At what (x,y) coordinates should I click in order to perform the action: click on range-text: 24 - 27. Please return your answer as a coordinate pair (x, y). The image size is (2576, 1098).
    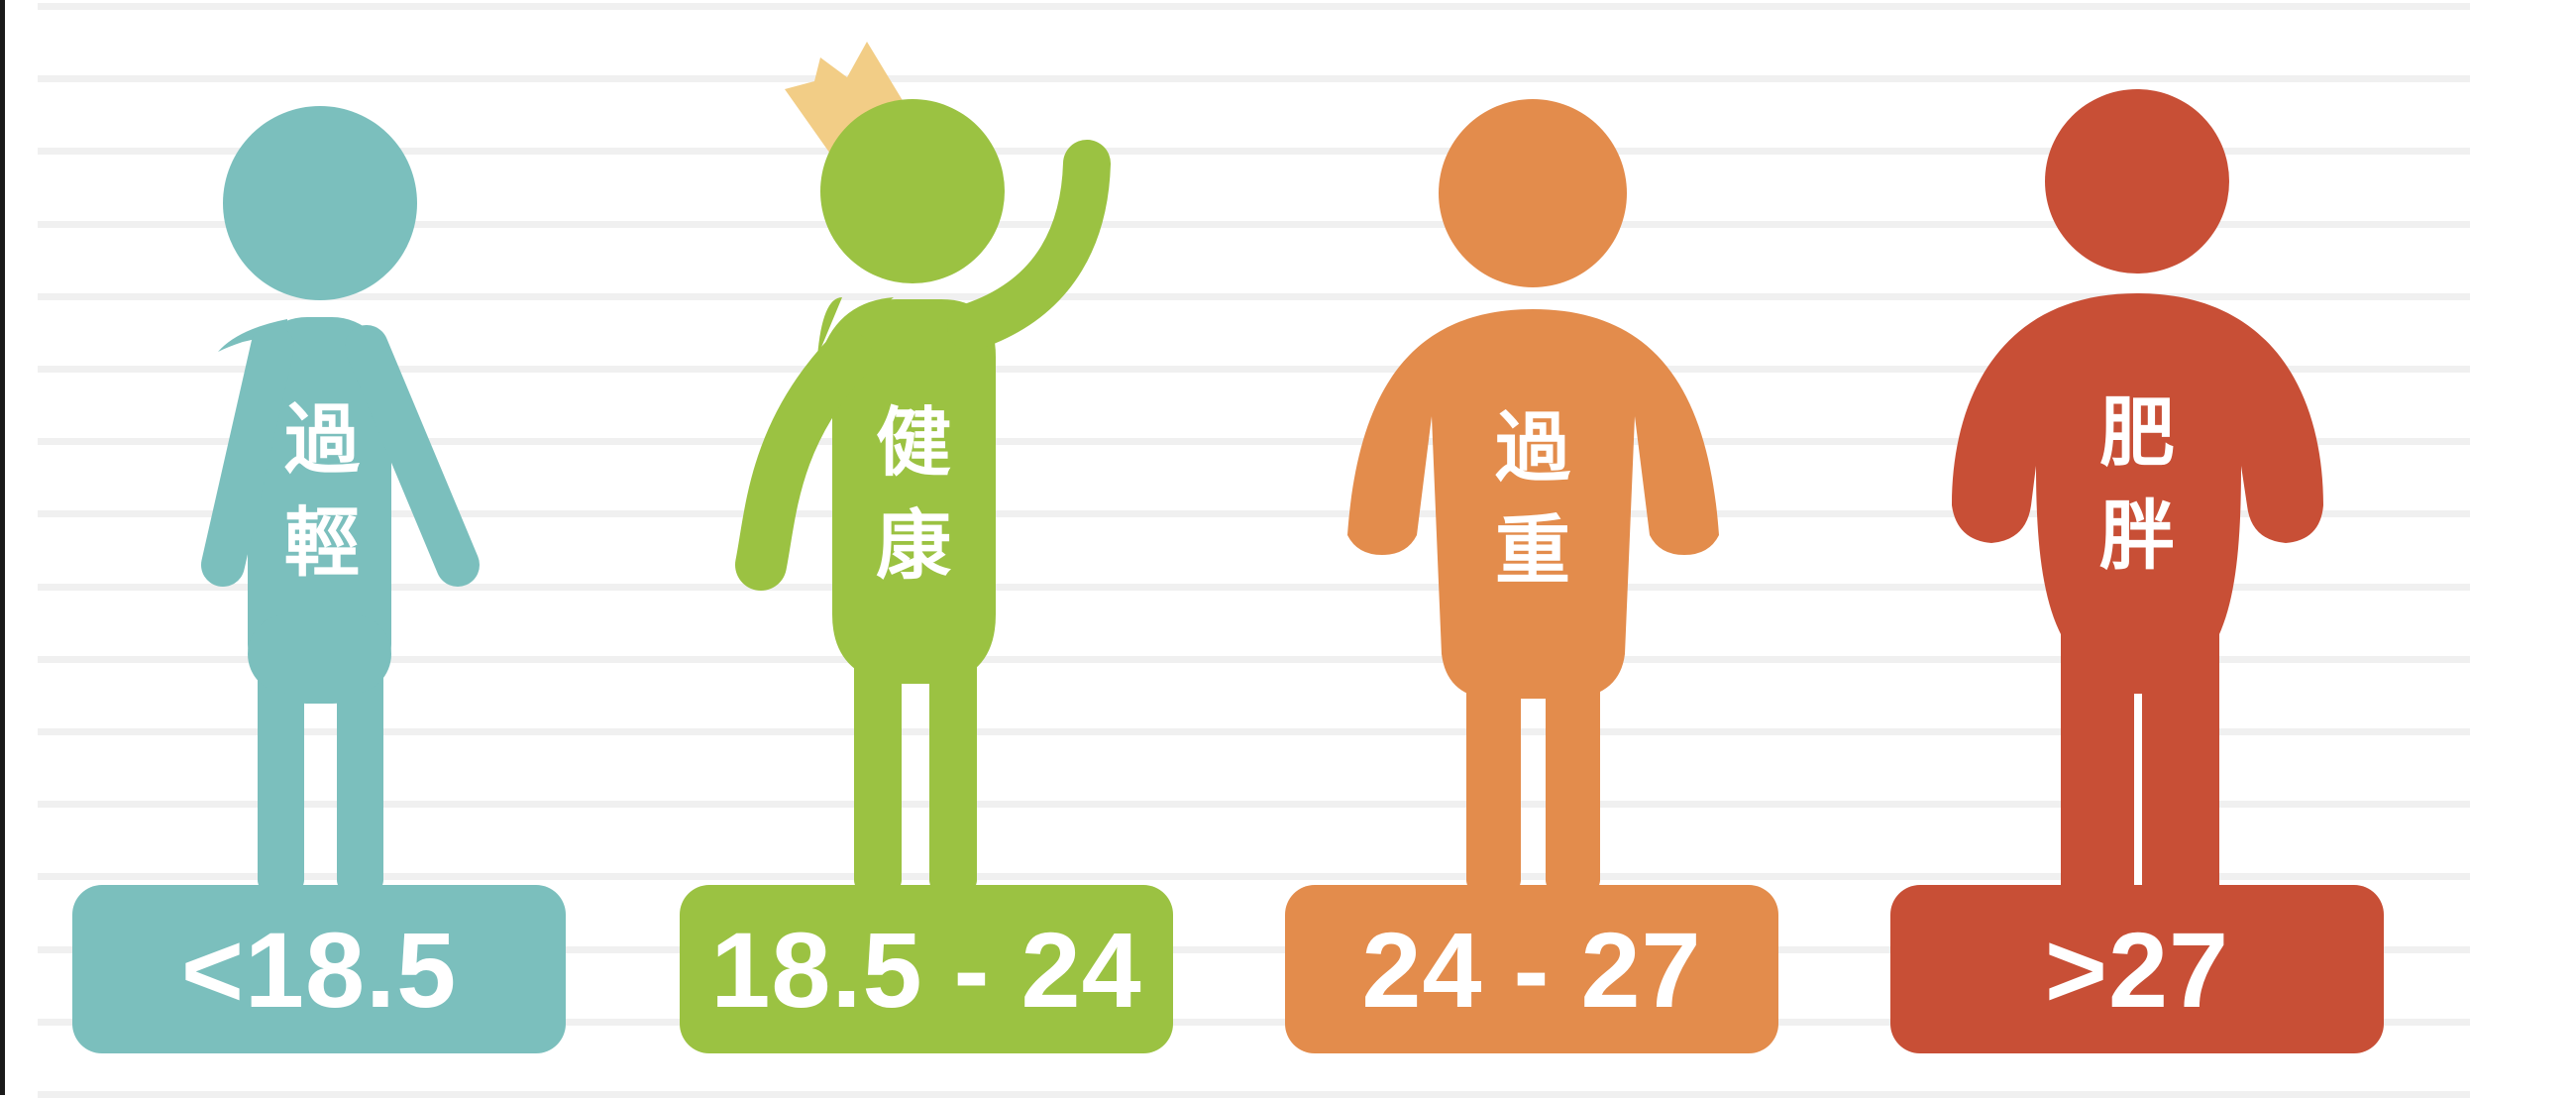
    Looking at the image, I should click on (1531, 970).